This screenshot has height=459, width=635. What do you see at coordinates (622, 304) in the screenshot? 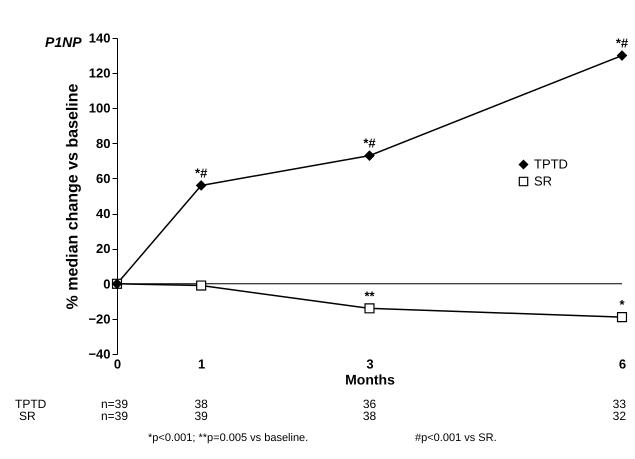
I see `annotation: *` at bounding box center [622, 304].